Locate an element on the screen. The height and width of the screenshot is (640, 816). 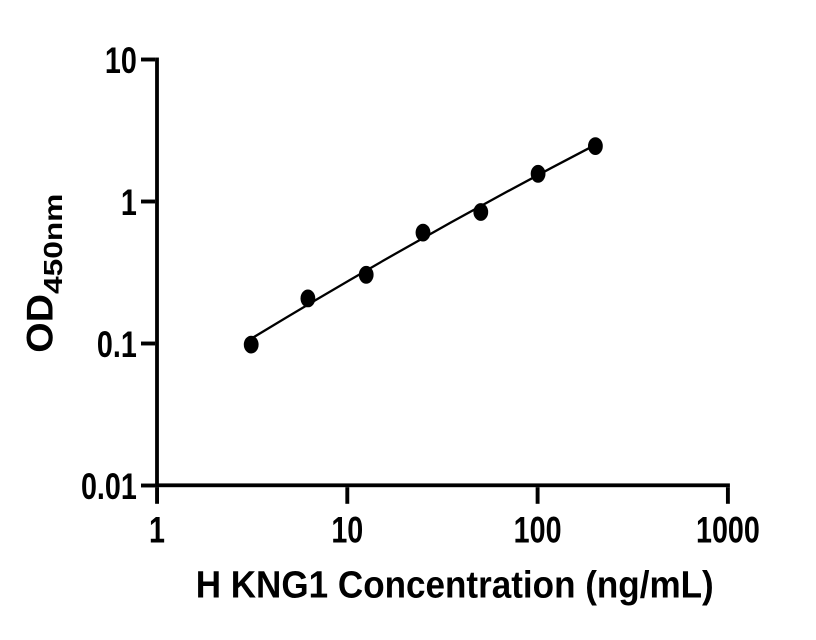
svg-text: 0.1 is located at coordinates (117, 345).